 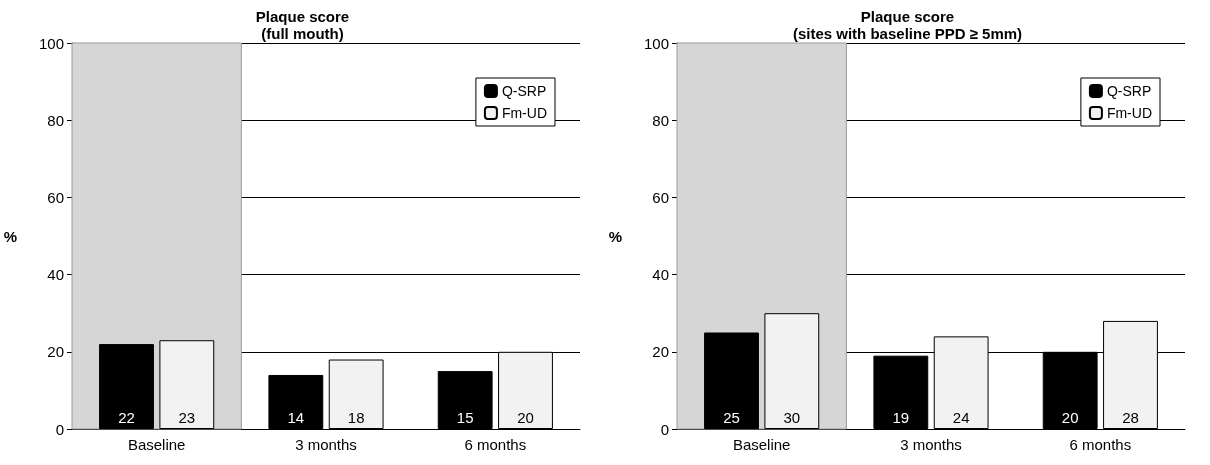 What do you see at coordinates (901, 417) in the screenshot?
I see `data-label: 19` at bounding box center [901, 417].